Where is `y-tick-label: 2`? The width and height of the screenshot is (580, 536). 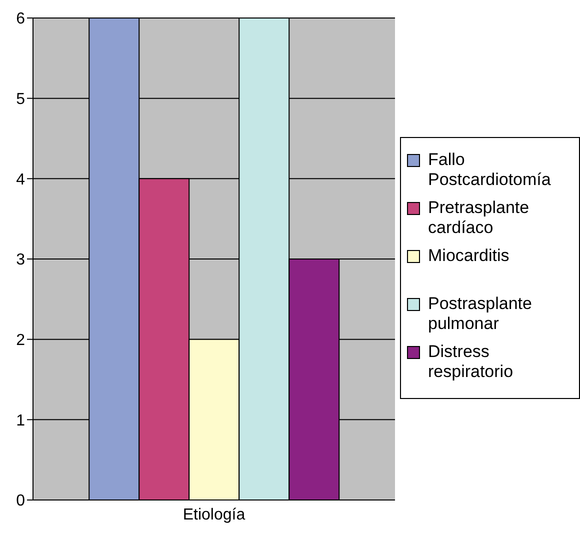 y-tick-label: 2 is located at coordinates (21, 341).